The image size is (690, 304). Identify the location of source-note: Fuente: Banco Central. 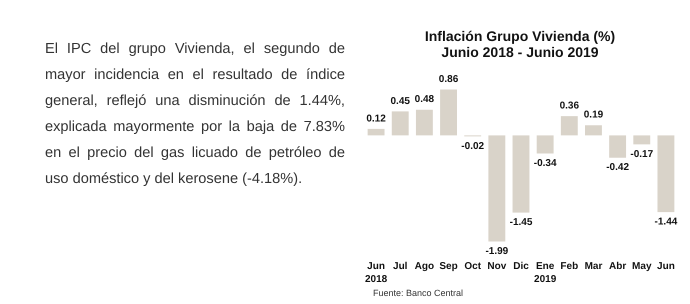
(418, 293).